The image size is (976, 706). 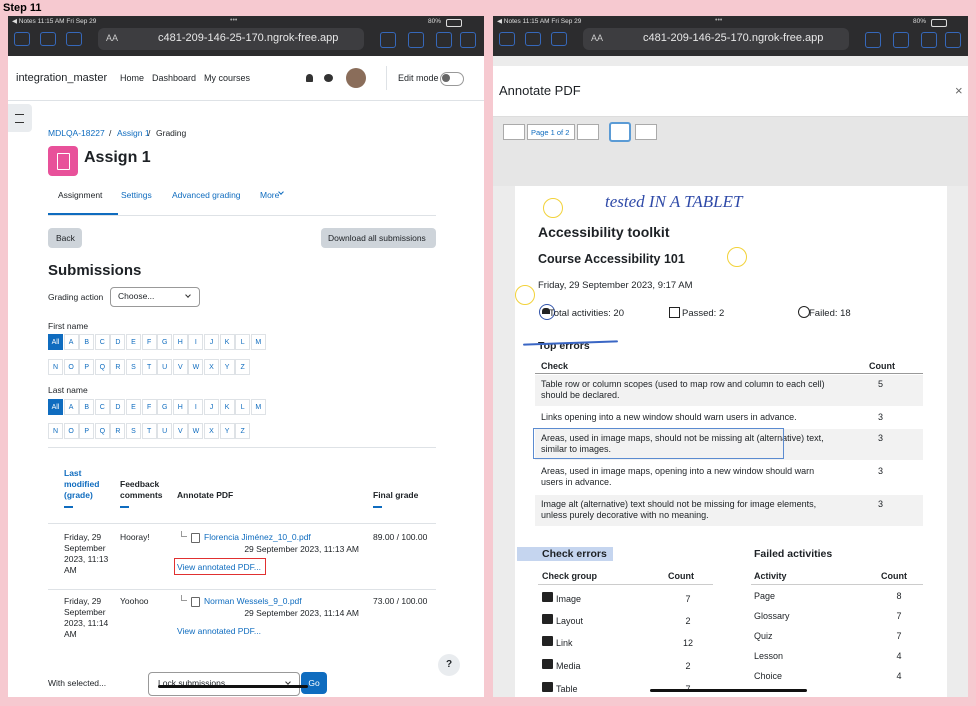 I want to click on file-link: Florencia Jiménez_10_0.pdf, so click(x=257, y=537).